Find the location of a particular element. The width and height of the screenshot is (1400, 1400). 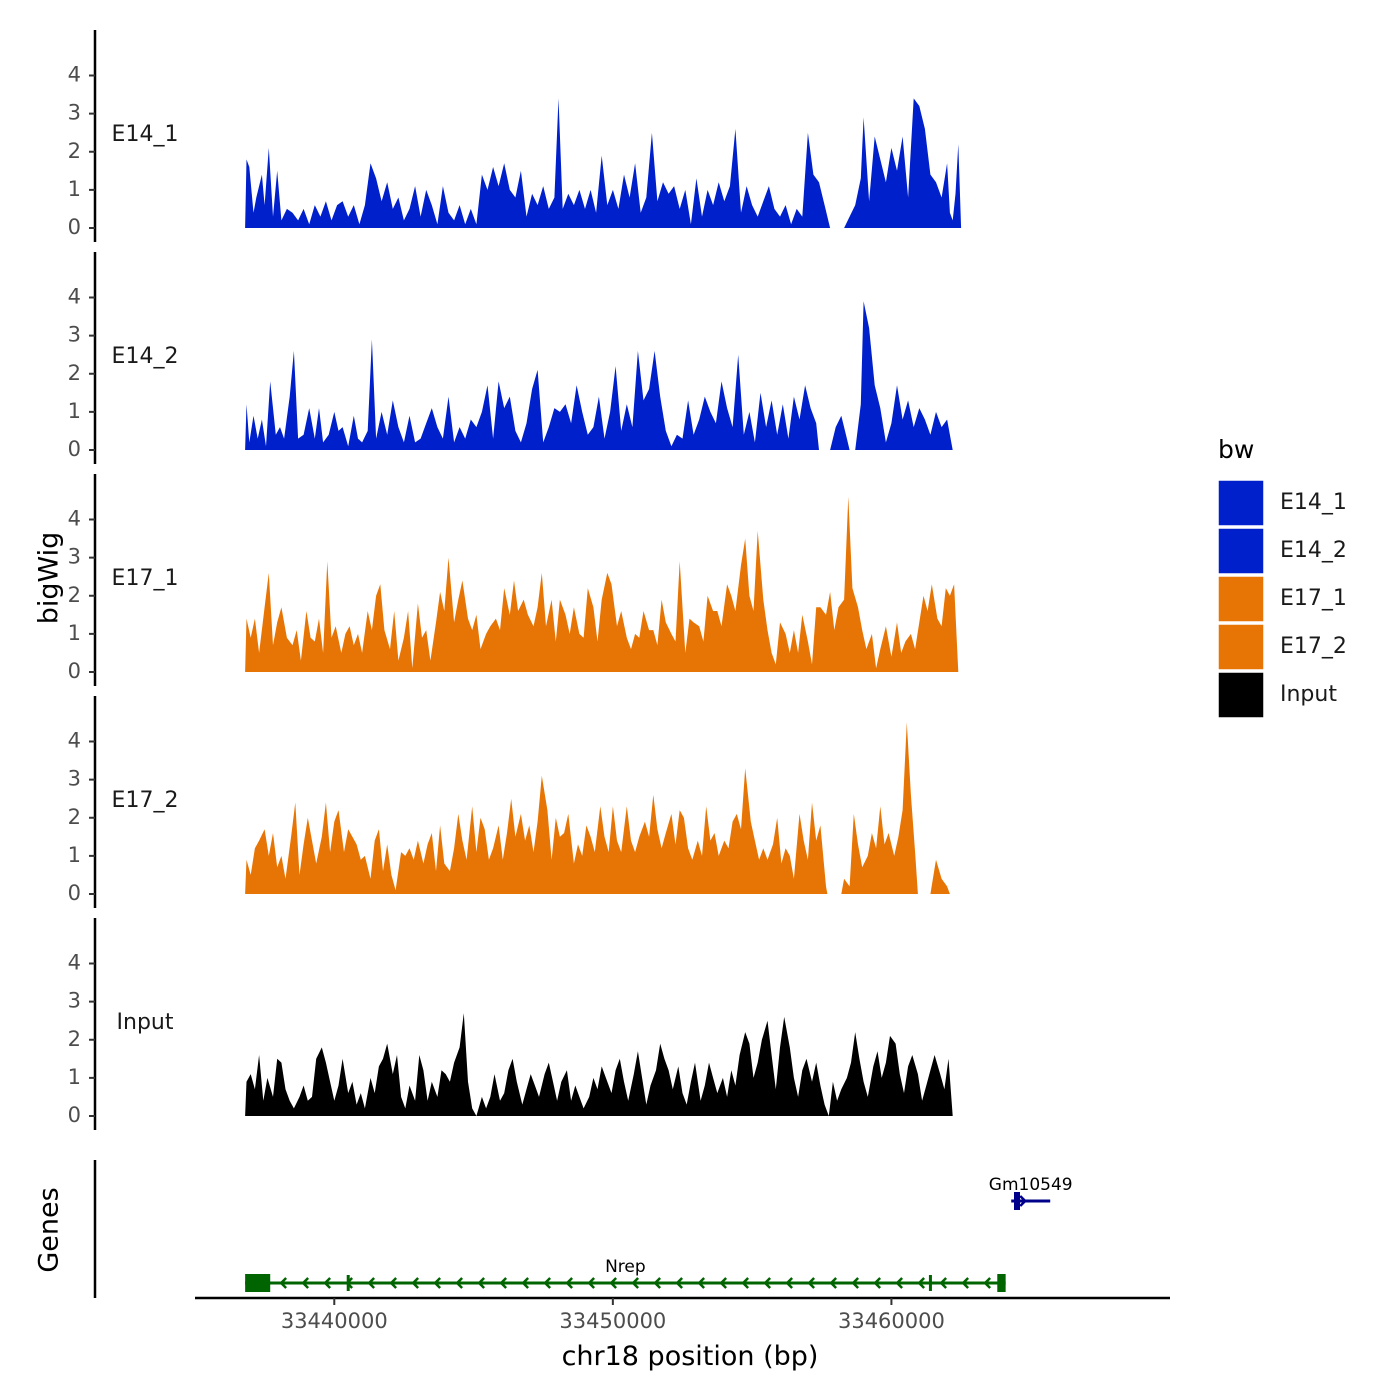

x-tick-label: 33440000 is located at coordinates (334, 1321).